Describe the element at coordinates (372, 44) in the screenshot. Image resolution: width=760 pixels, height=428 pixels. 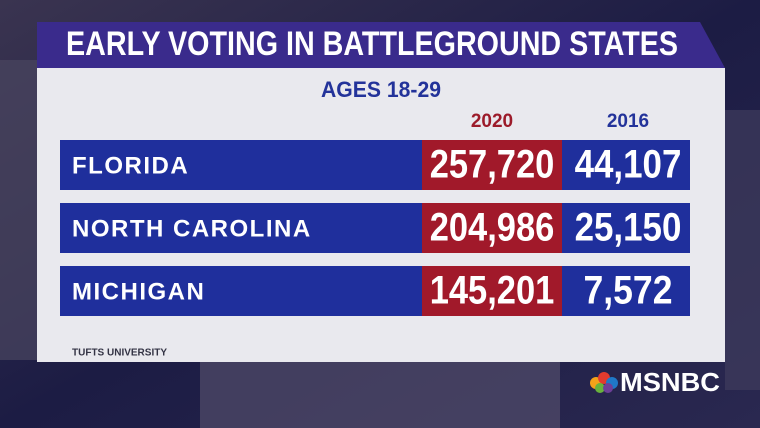
I see `title: EARLY VOTING IN BATTLEGROUND STATES` at that location.